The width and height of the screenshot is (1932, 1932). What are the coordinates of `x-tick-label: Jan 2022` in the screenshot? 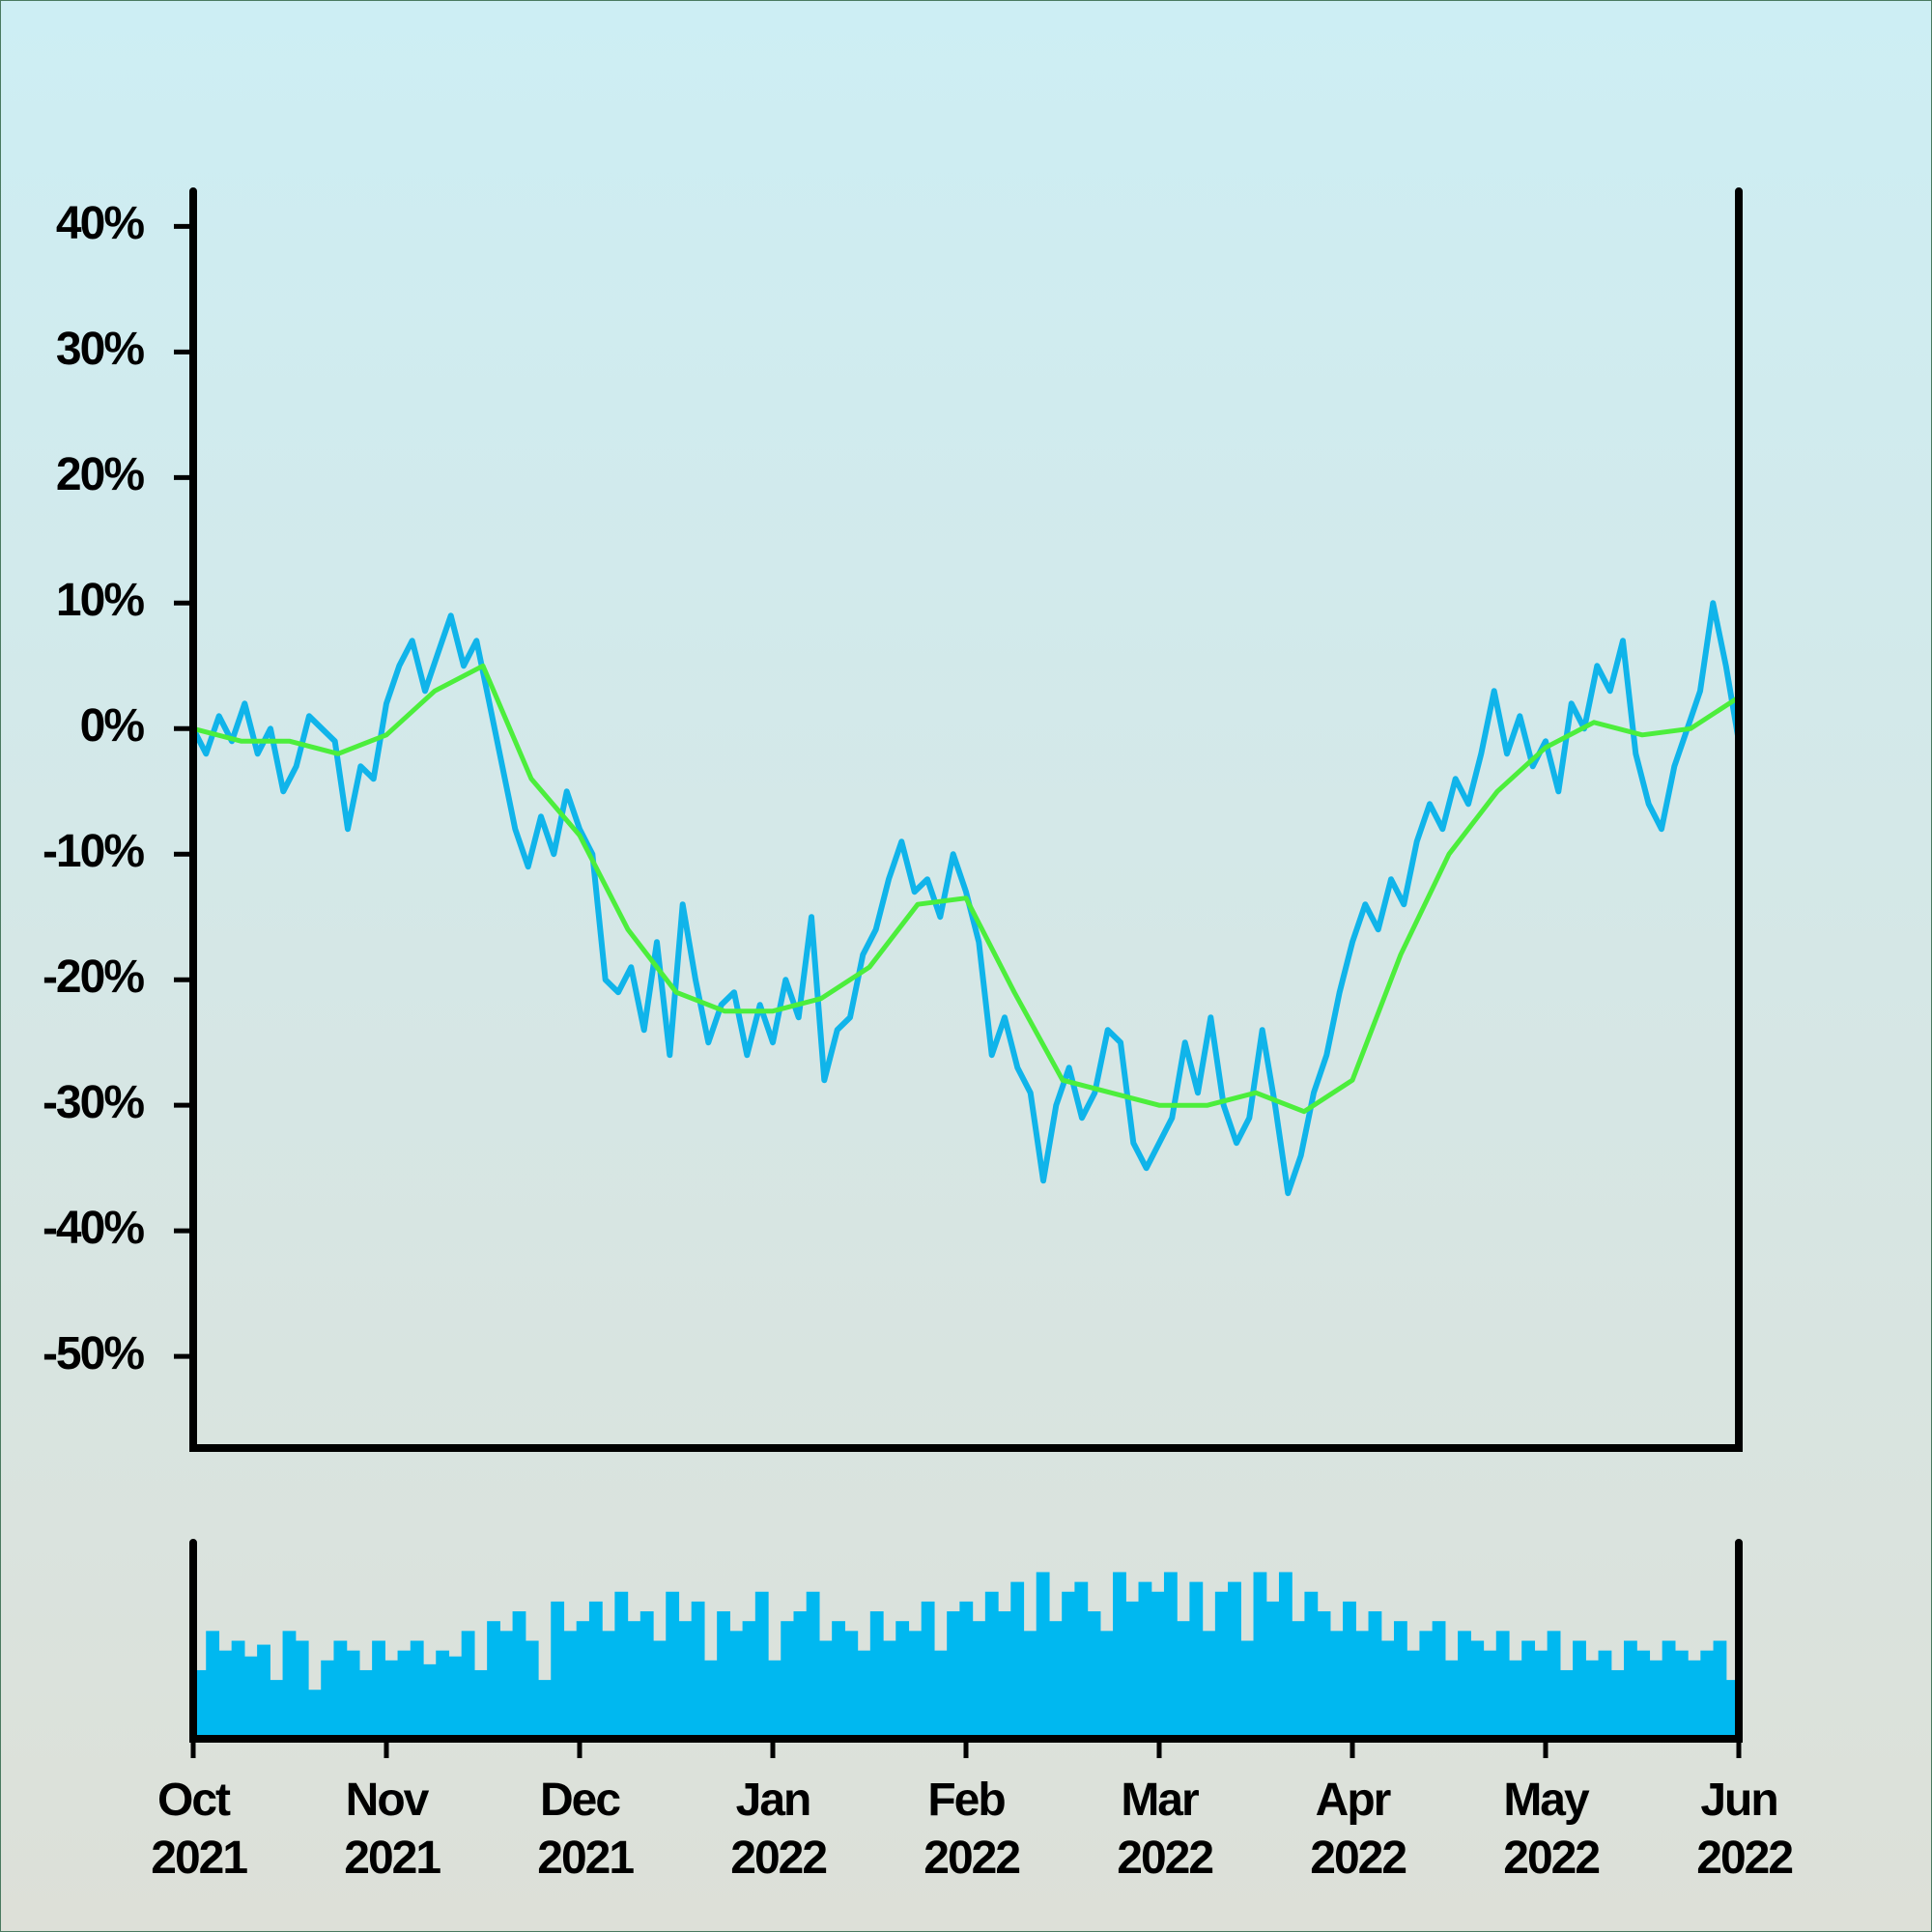 It's located at (773, 1829).